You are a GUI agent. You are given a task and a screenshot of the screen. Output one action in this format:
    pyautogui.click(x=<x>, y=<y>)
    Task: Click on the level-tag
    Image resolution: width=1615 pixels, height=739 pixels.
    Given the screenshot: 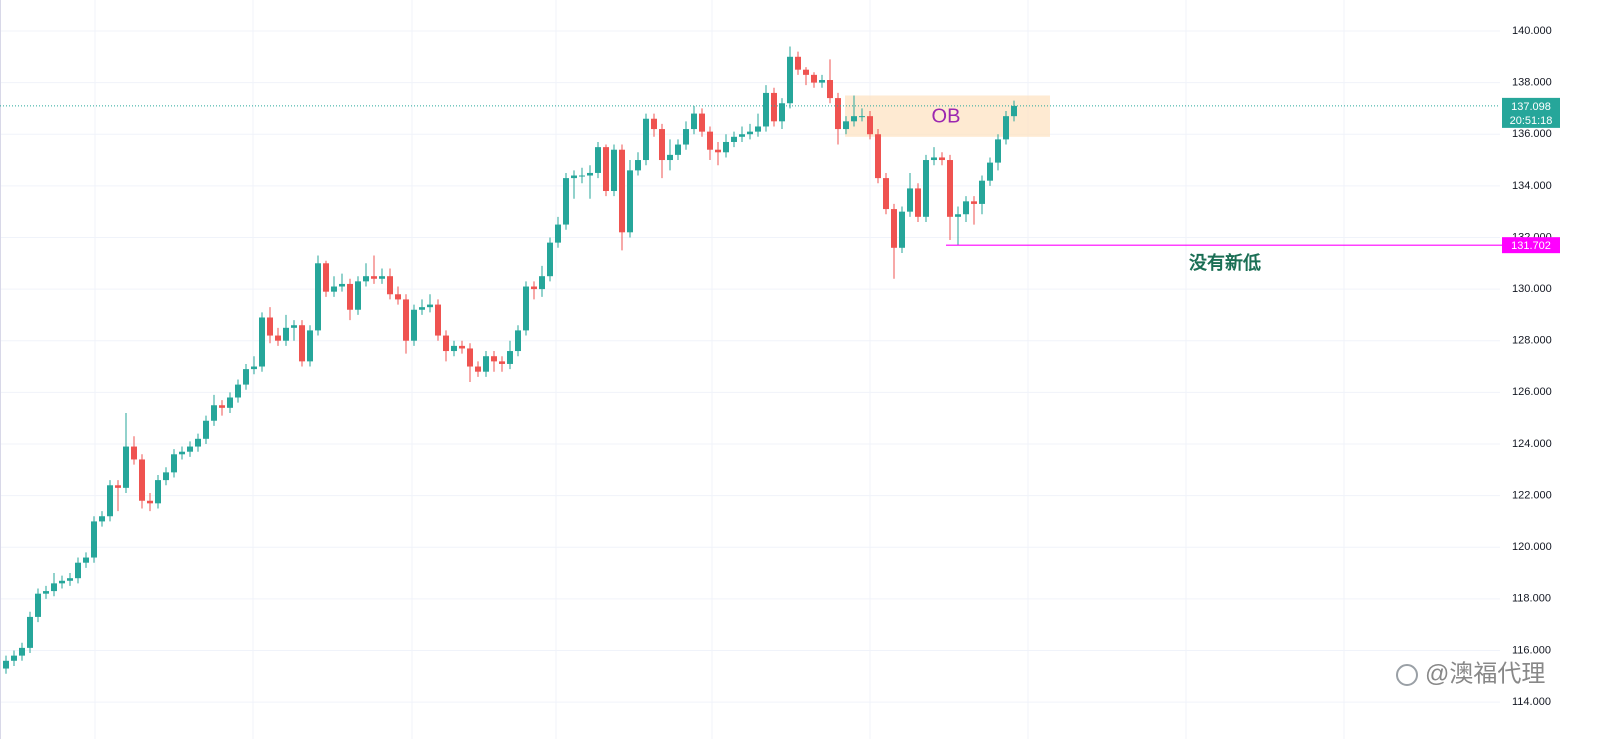 What is the action you would take?
    pyautogui.click(x=1531, y=245)
    